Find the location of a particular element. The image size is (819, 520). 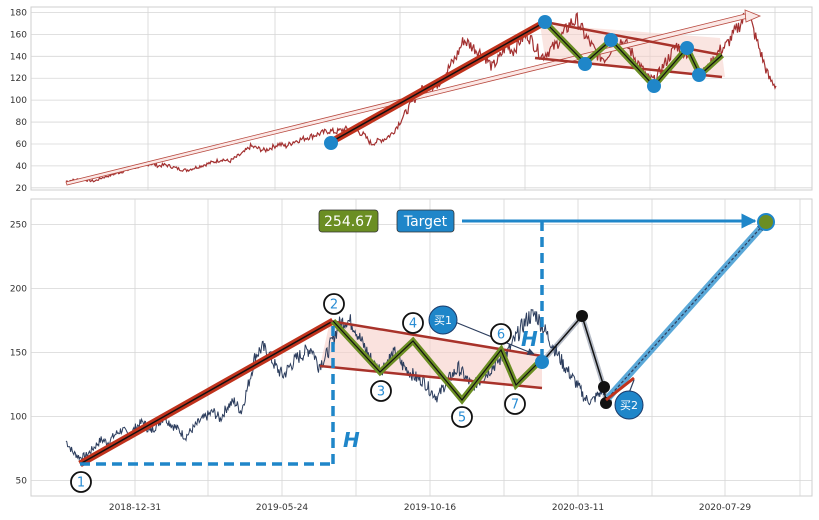

point-label-6: 6 is located at coordinates (501, 335).